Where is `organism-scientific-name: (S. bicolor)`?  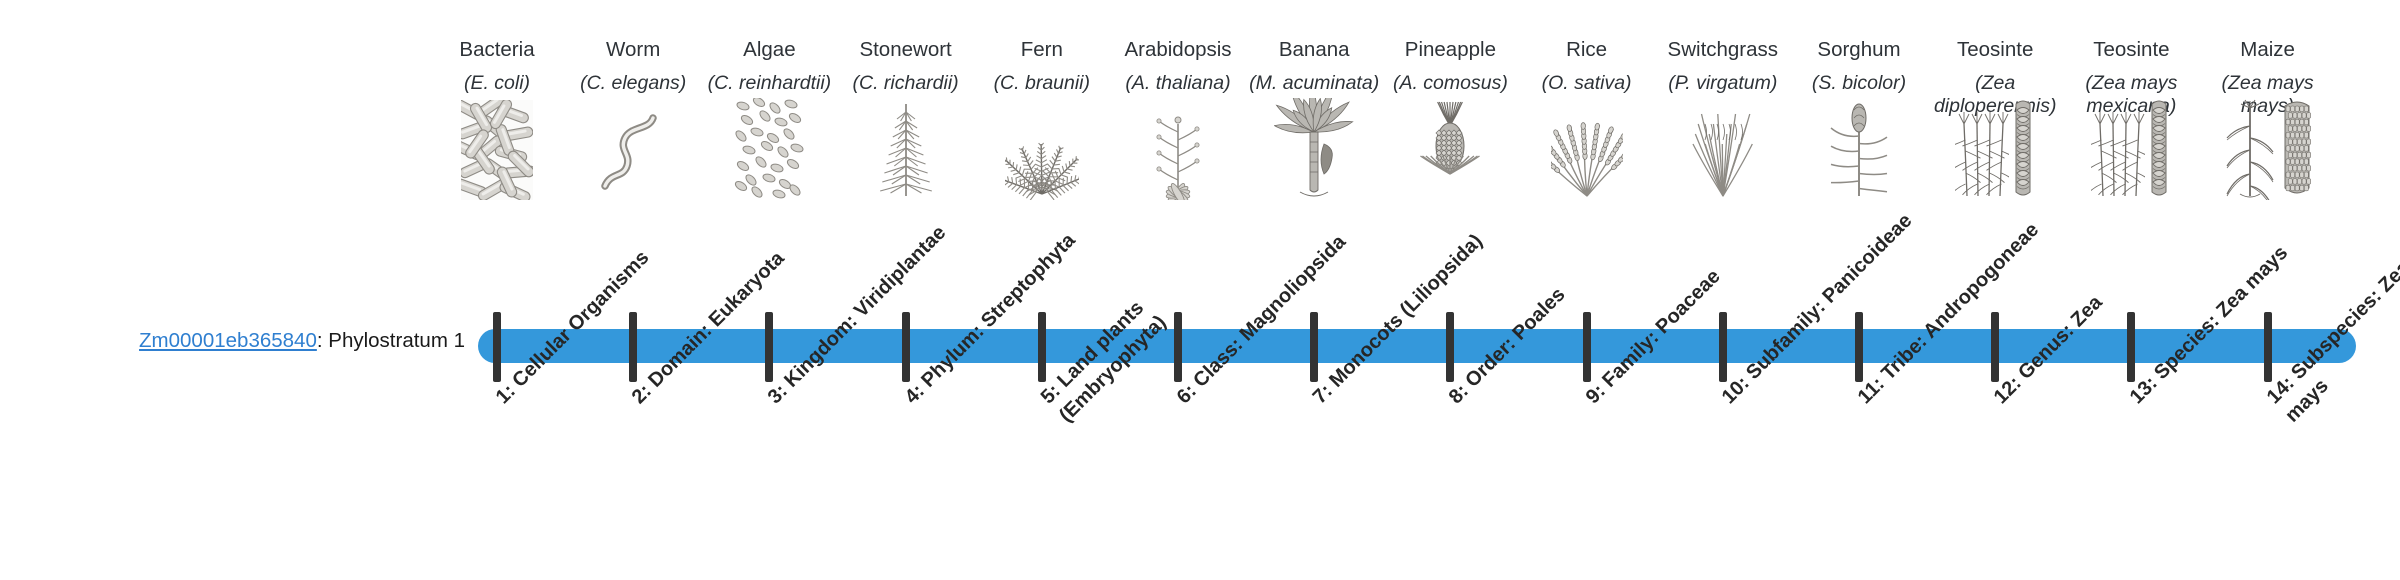
organism-scientific-name: (S. bicolor) is located at coordinates (1859, 83).